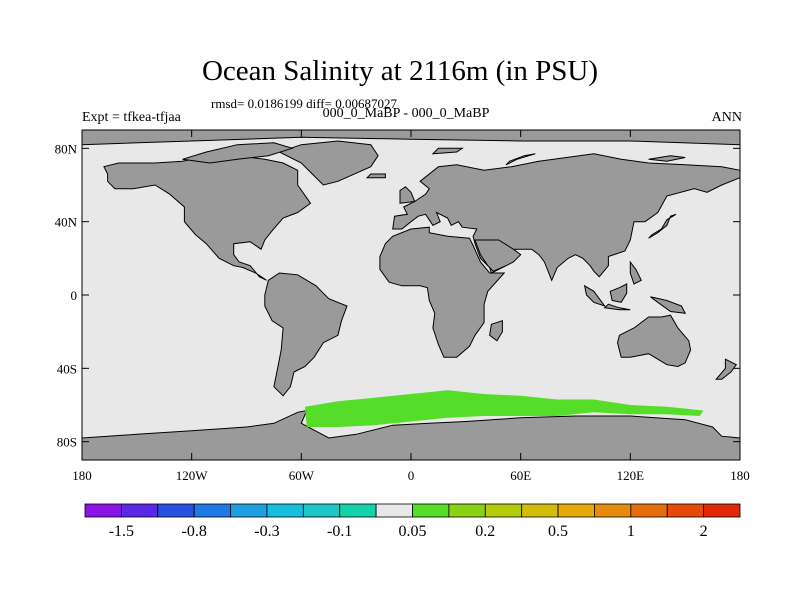 Image resolution: width=800 pixels, height=600 pixels. Describe the element at coordinates (447, 151) in the screenshot. I see `land-svalbard` at that location.